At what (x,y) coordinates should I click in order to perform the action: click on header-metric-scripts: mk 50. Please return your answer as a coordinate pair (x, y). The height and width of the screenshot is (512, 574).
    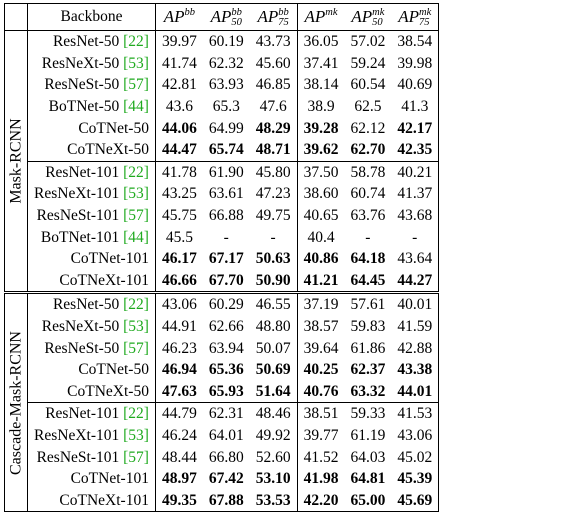
    Looking at the image, I should click on (378, 17).